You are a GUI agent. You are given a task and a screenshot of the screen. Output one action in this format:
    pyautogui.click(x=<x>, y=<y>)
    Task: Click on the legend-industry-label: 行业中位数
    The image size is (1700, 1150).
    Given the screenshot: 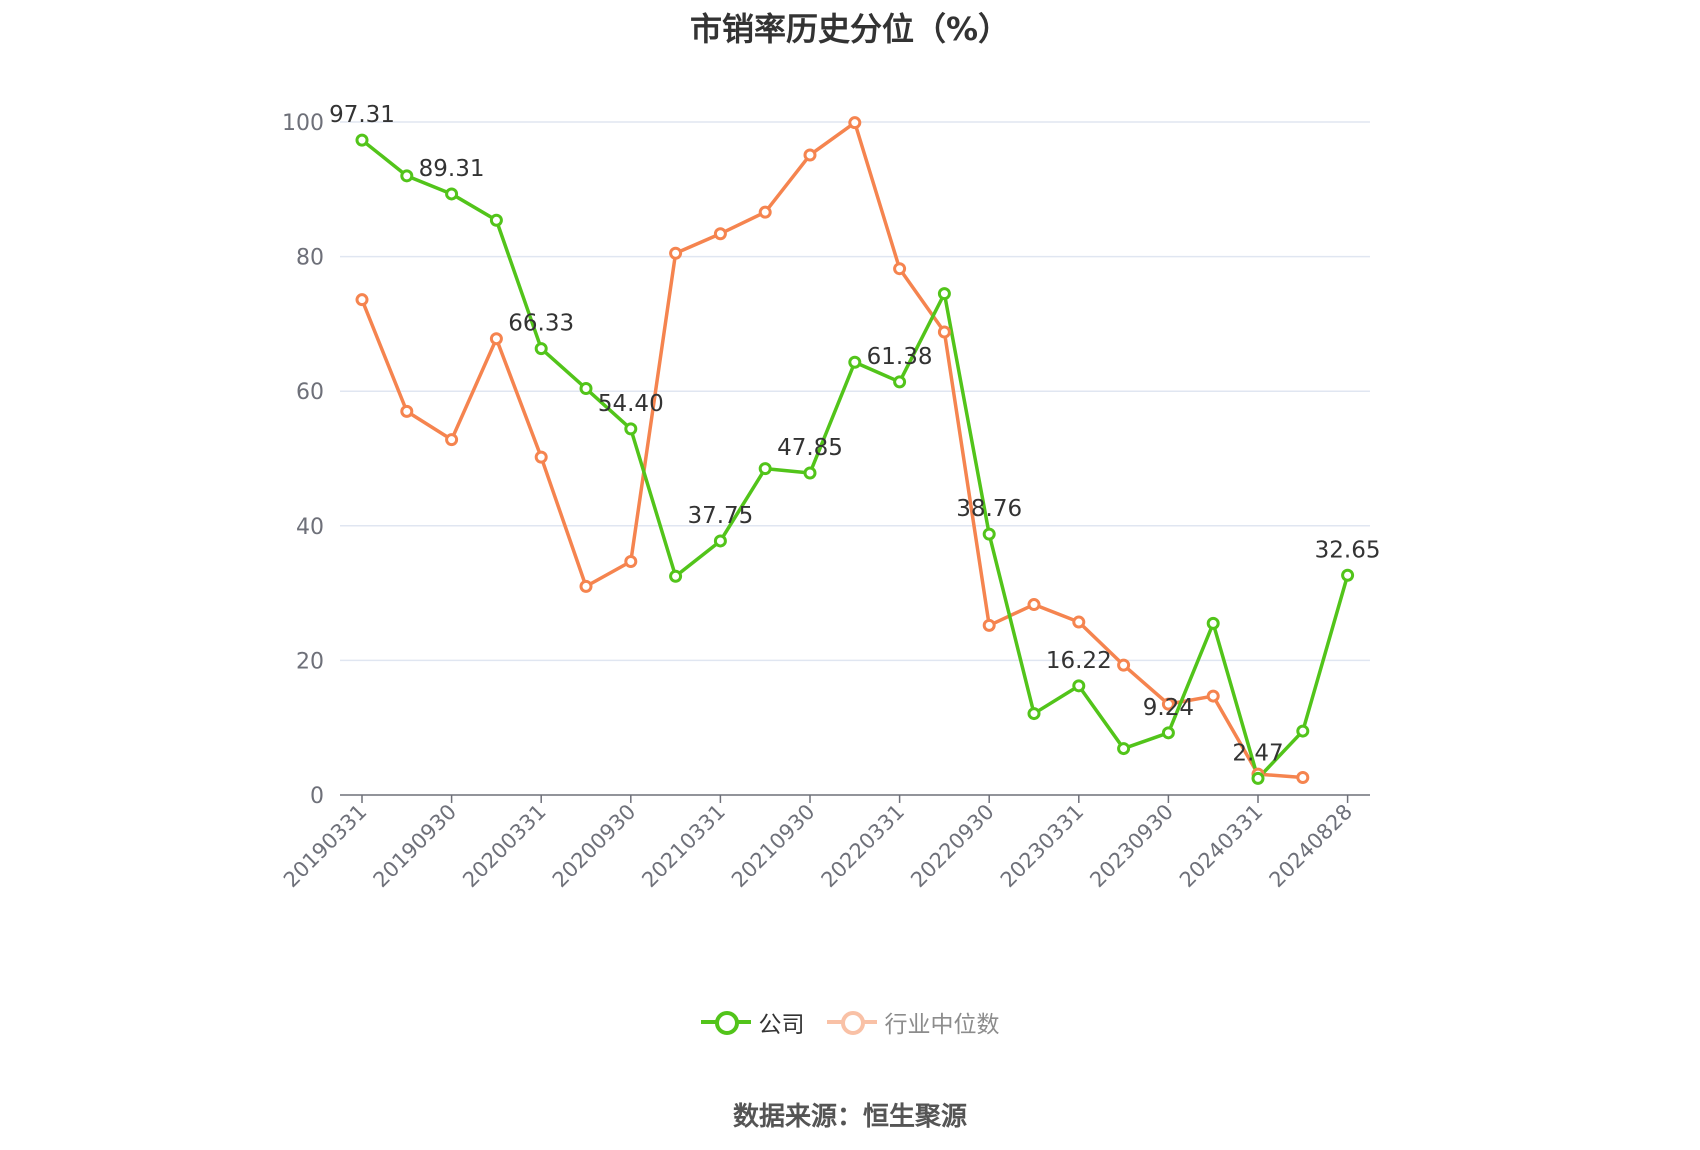 What is the action you would take?
    pyautogui.click(x=942, y=1025)
    